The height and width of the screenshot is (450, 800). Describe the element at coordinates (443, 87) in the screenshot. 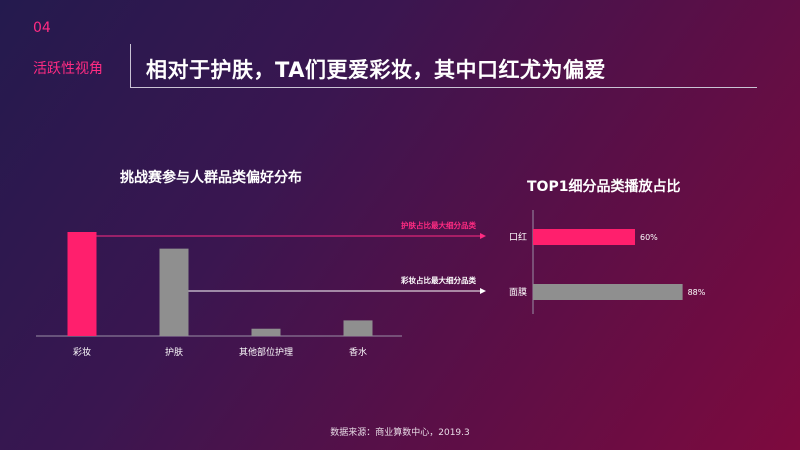

I see `title-underline` at that location.